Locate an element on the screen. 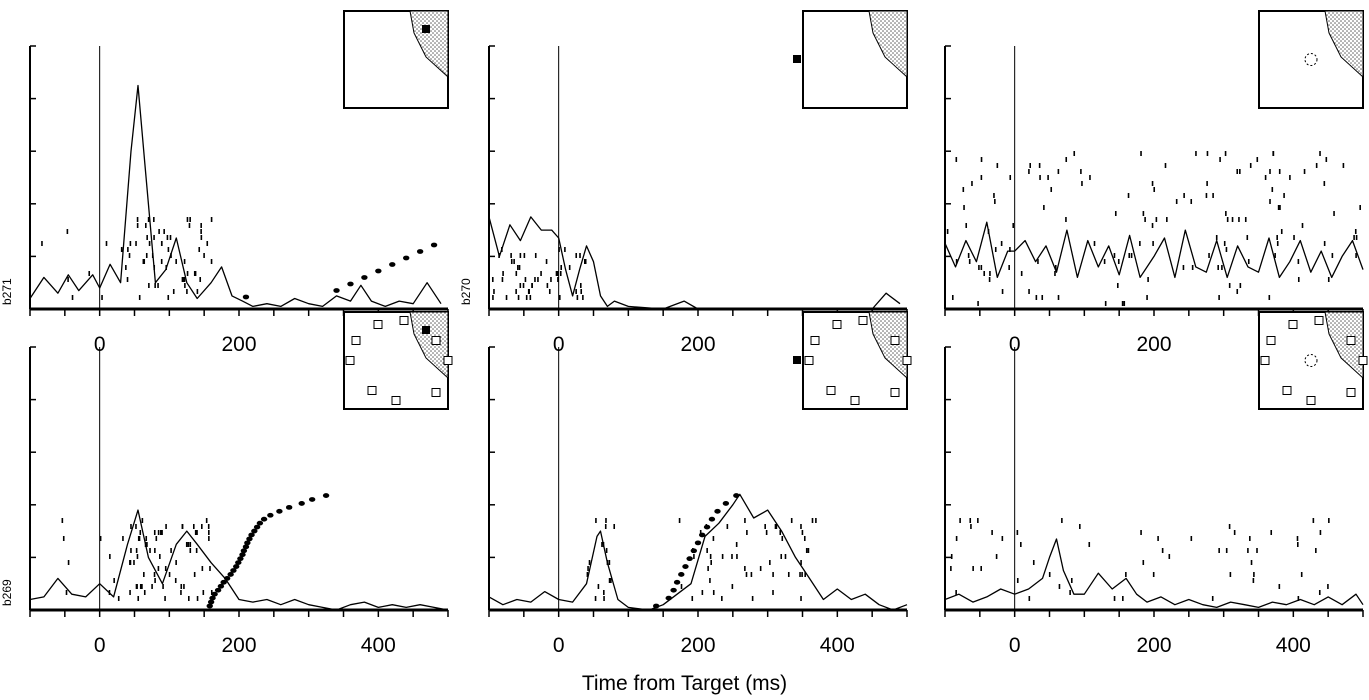  target-stimulus-square is located at coordinates (426, 29).